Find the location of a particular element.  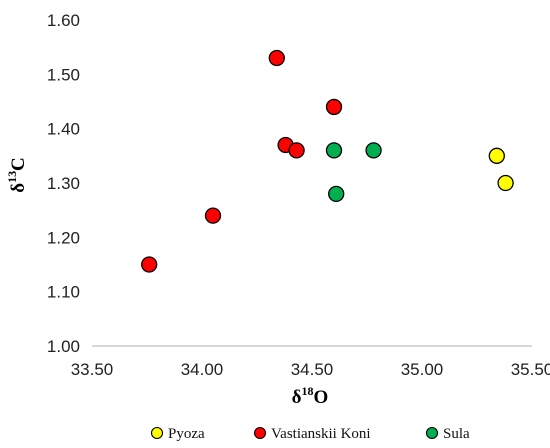

x-axis-title-superscript: 18 is located at coordinates (308, 391).